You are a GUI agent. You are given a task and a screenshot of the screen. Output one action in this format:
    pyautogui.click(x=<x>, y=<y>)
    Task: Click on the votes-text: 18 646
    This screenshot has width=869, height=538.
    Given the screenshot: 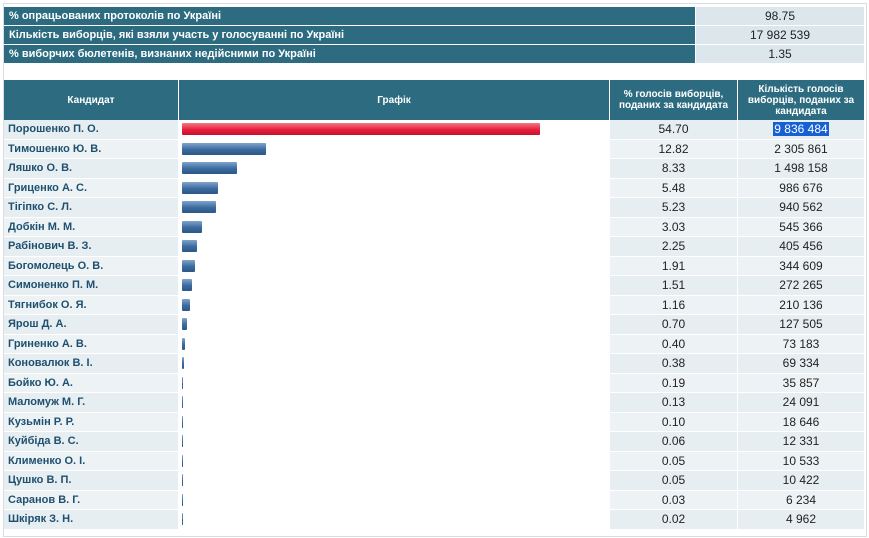 What is the action you would take?
    pyautogui.click(x=801, y=421)
    